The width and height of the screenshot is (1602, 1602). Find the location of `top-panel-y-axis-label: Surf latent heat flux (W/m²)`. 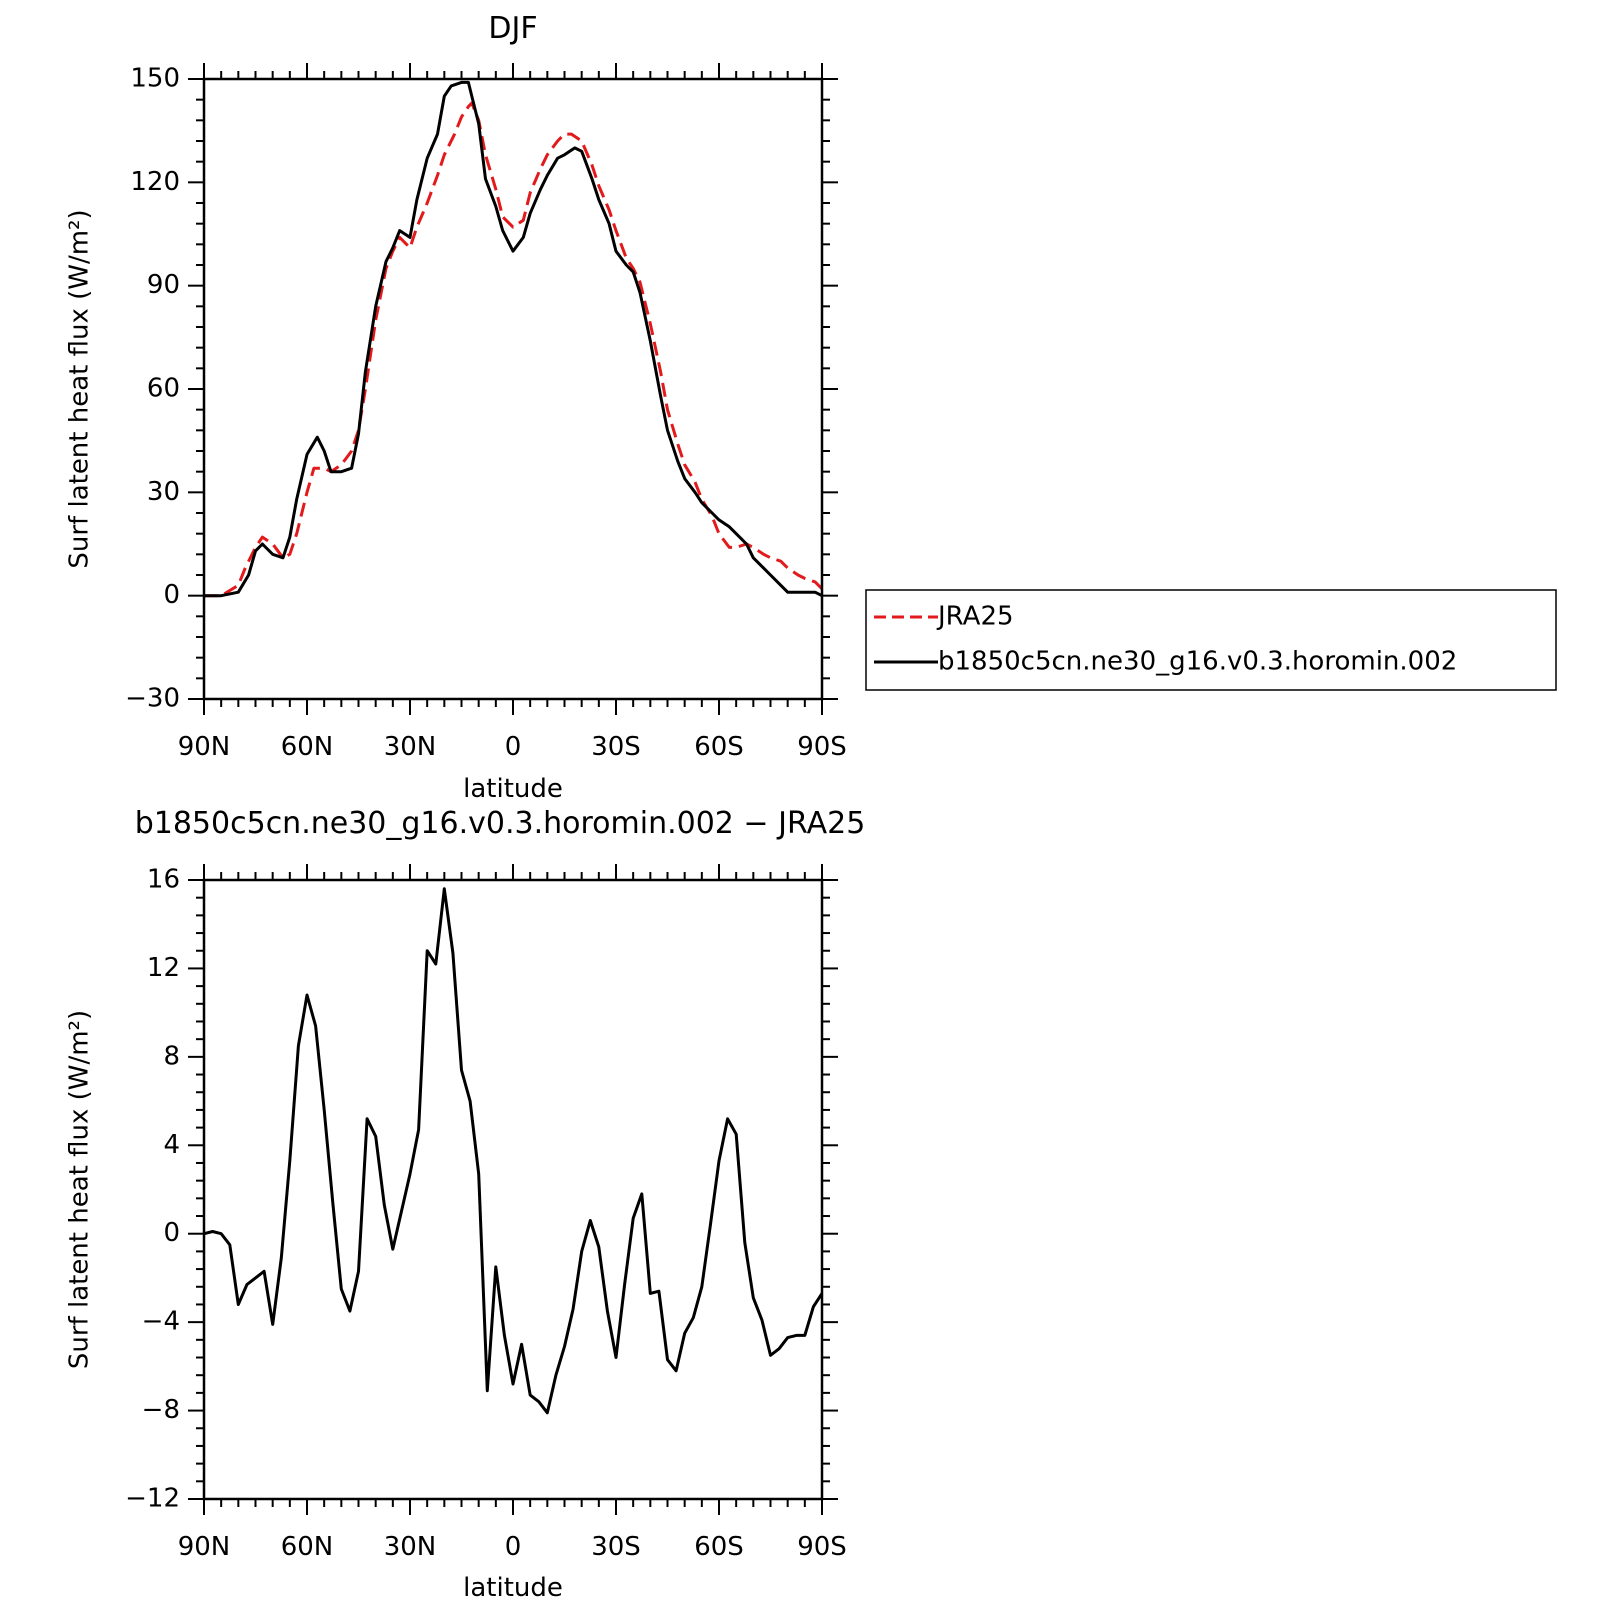

top-panel-y-axis-label: Surf latent heat flux (W/m²) is located at coordinates (80, 388).